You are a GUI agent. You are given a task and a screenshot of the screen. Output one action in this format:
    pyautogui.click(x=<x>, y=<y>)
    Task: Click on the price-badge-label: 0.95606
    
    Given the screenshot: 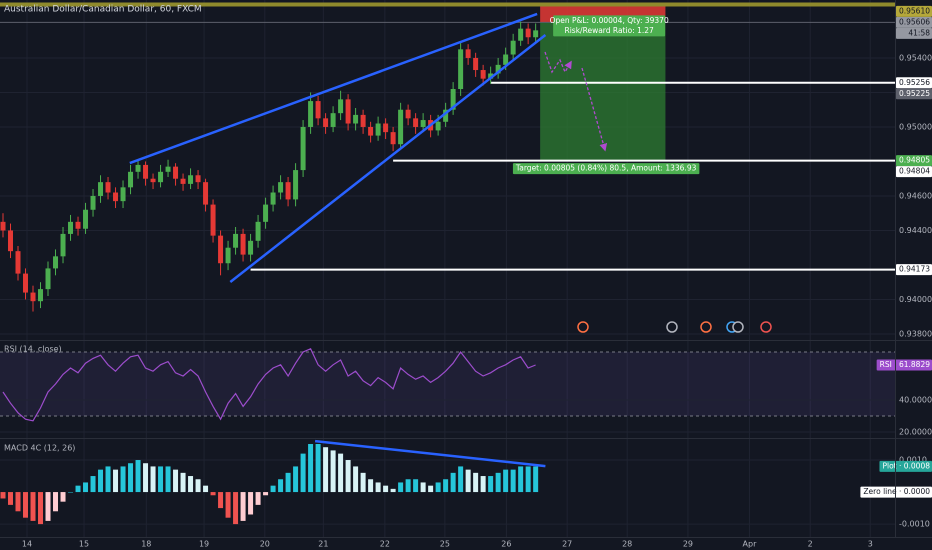 What is the action you would take?
    pyautogui.click(x=914, y=21)
    